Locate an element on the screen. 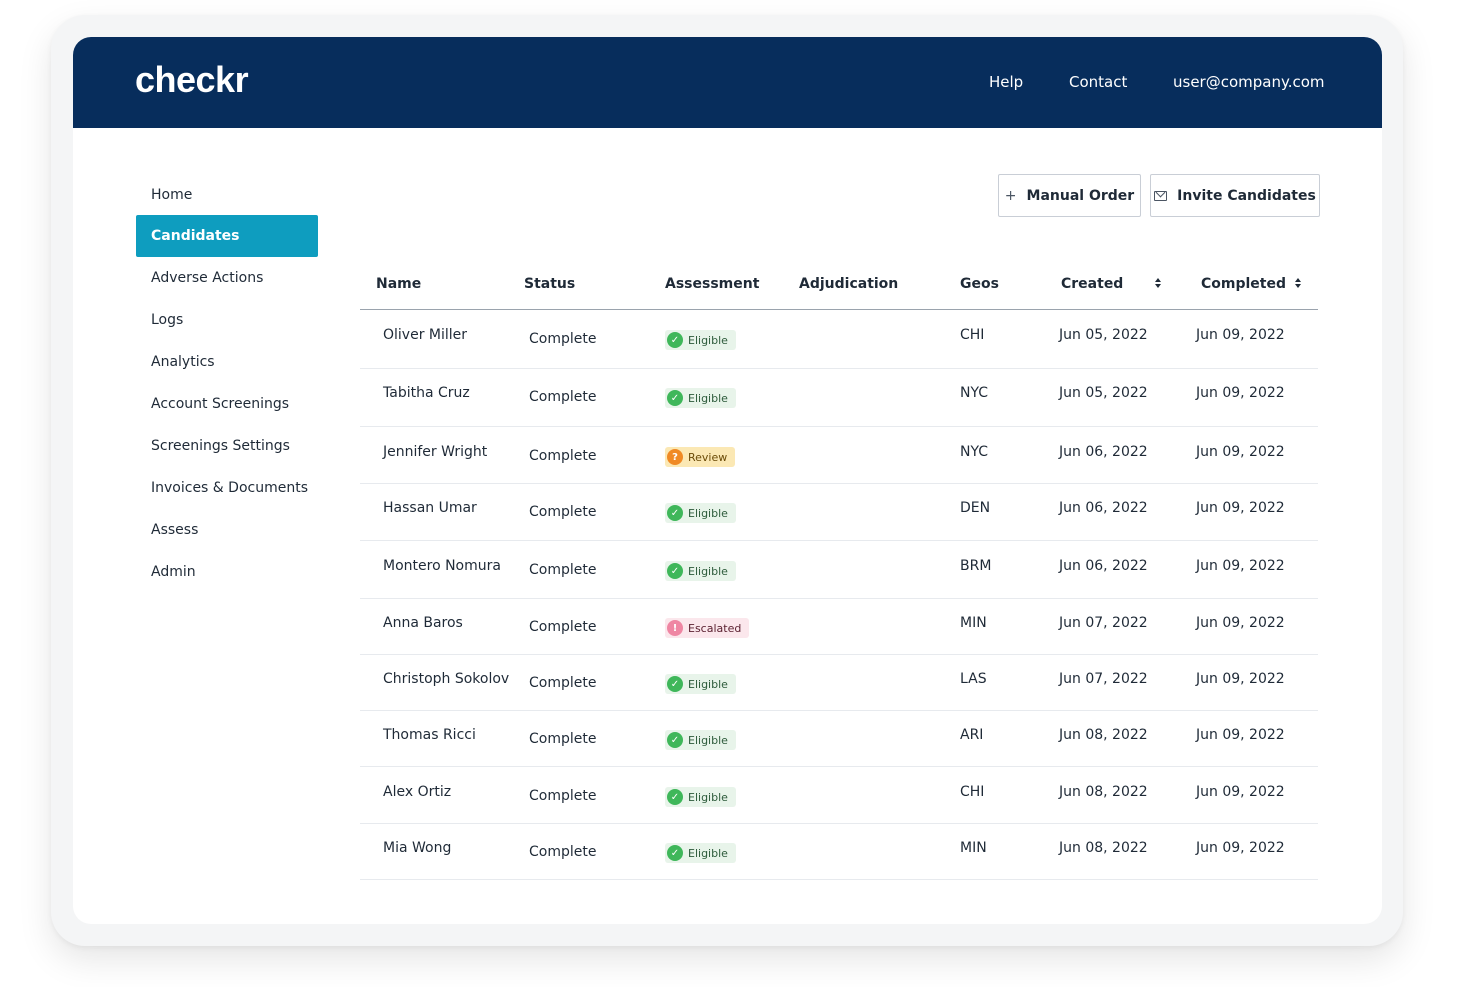 The height and width of the screenshot is (987, 1480). help-link: Help is located at coordinates (1006, 82).